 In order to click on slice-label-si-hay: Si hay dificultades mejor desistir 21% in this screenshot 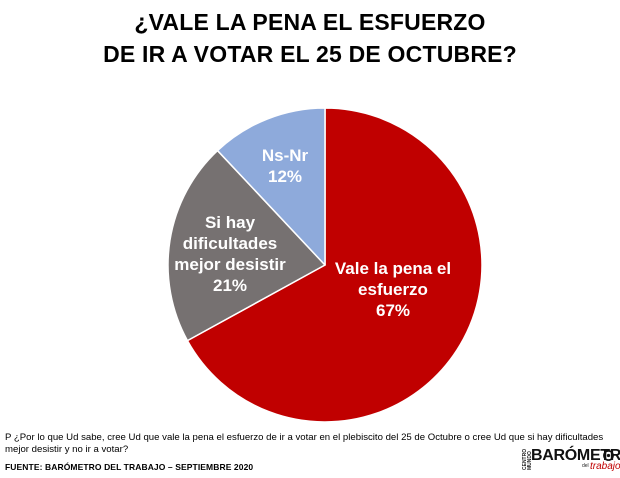, I will do `click(230, 254)`.